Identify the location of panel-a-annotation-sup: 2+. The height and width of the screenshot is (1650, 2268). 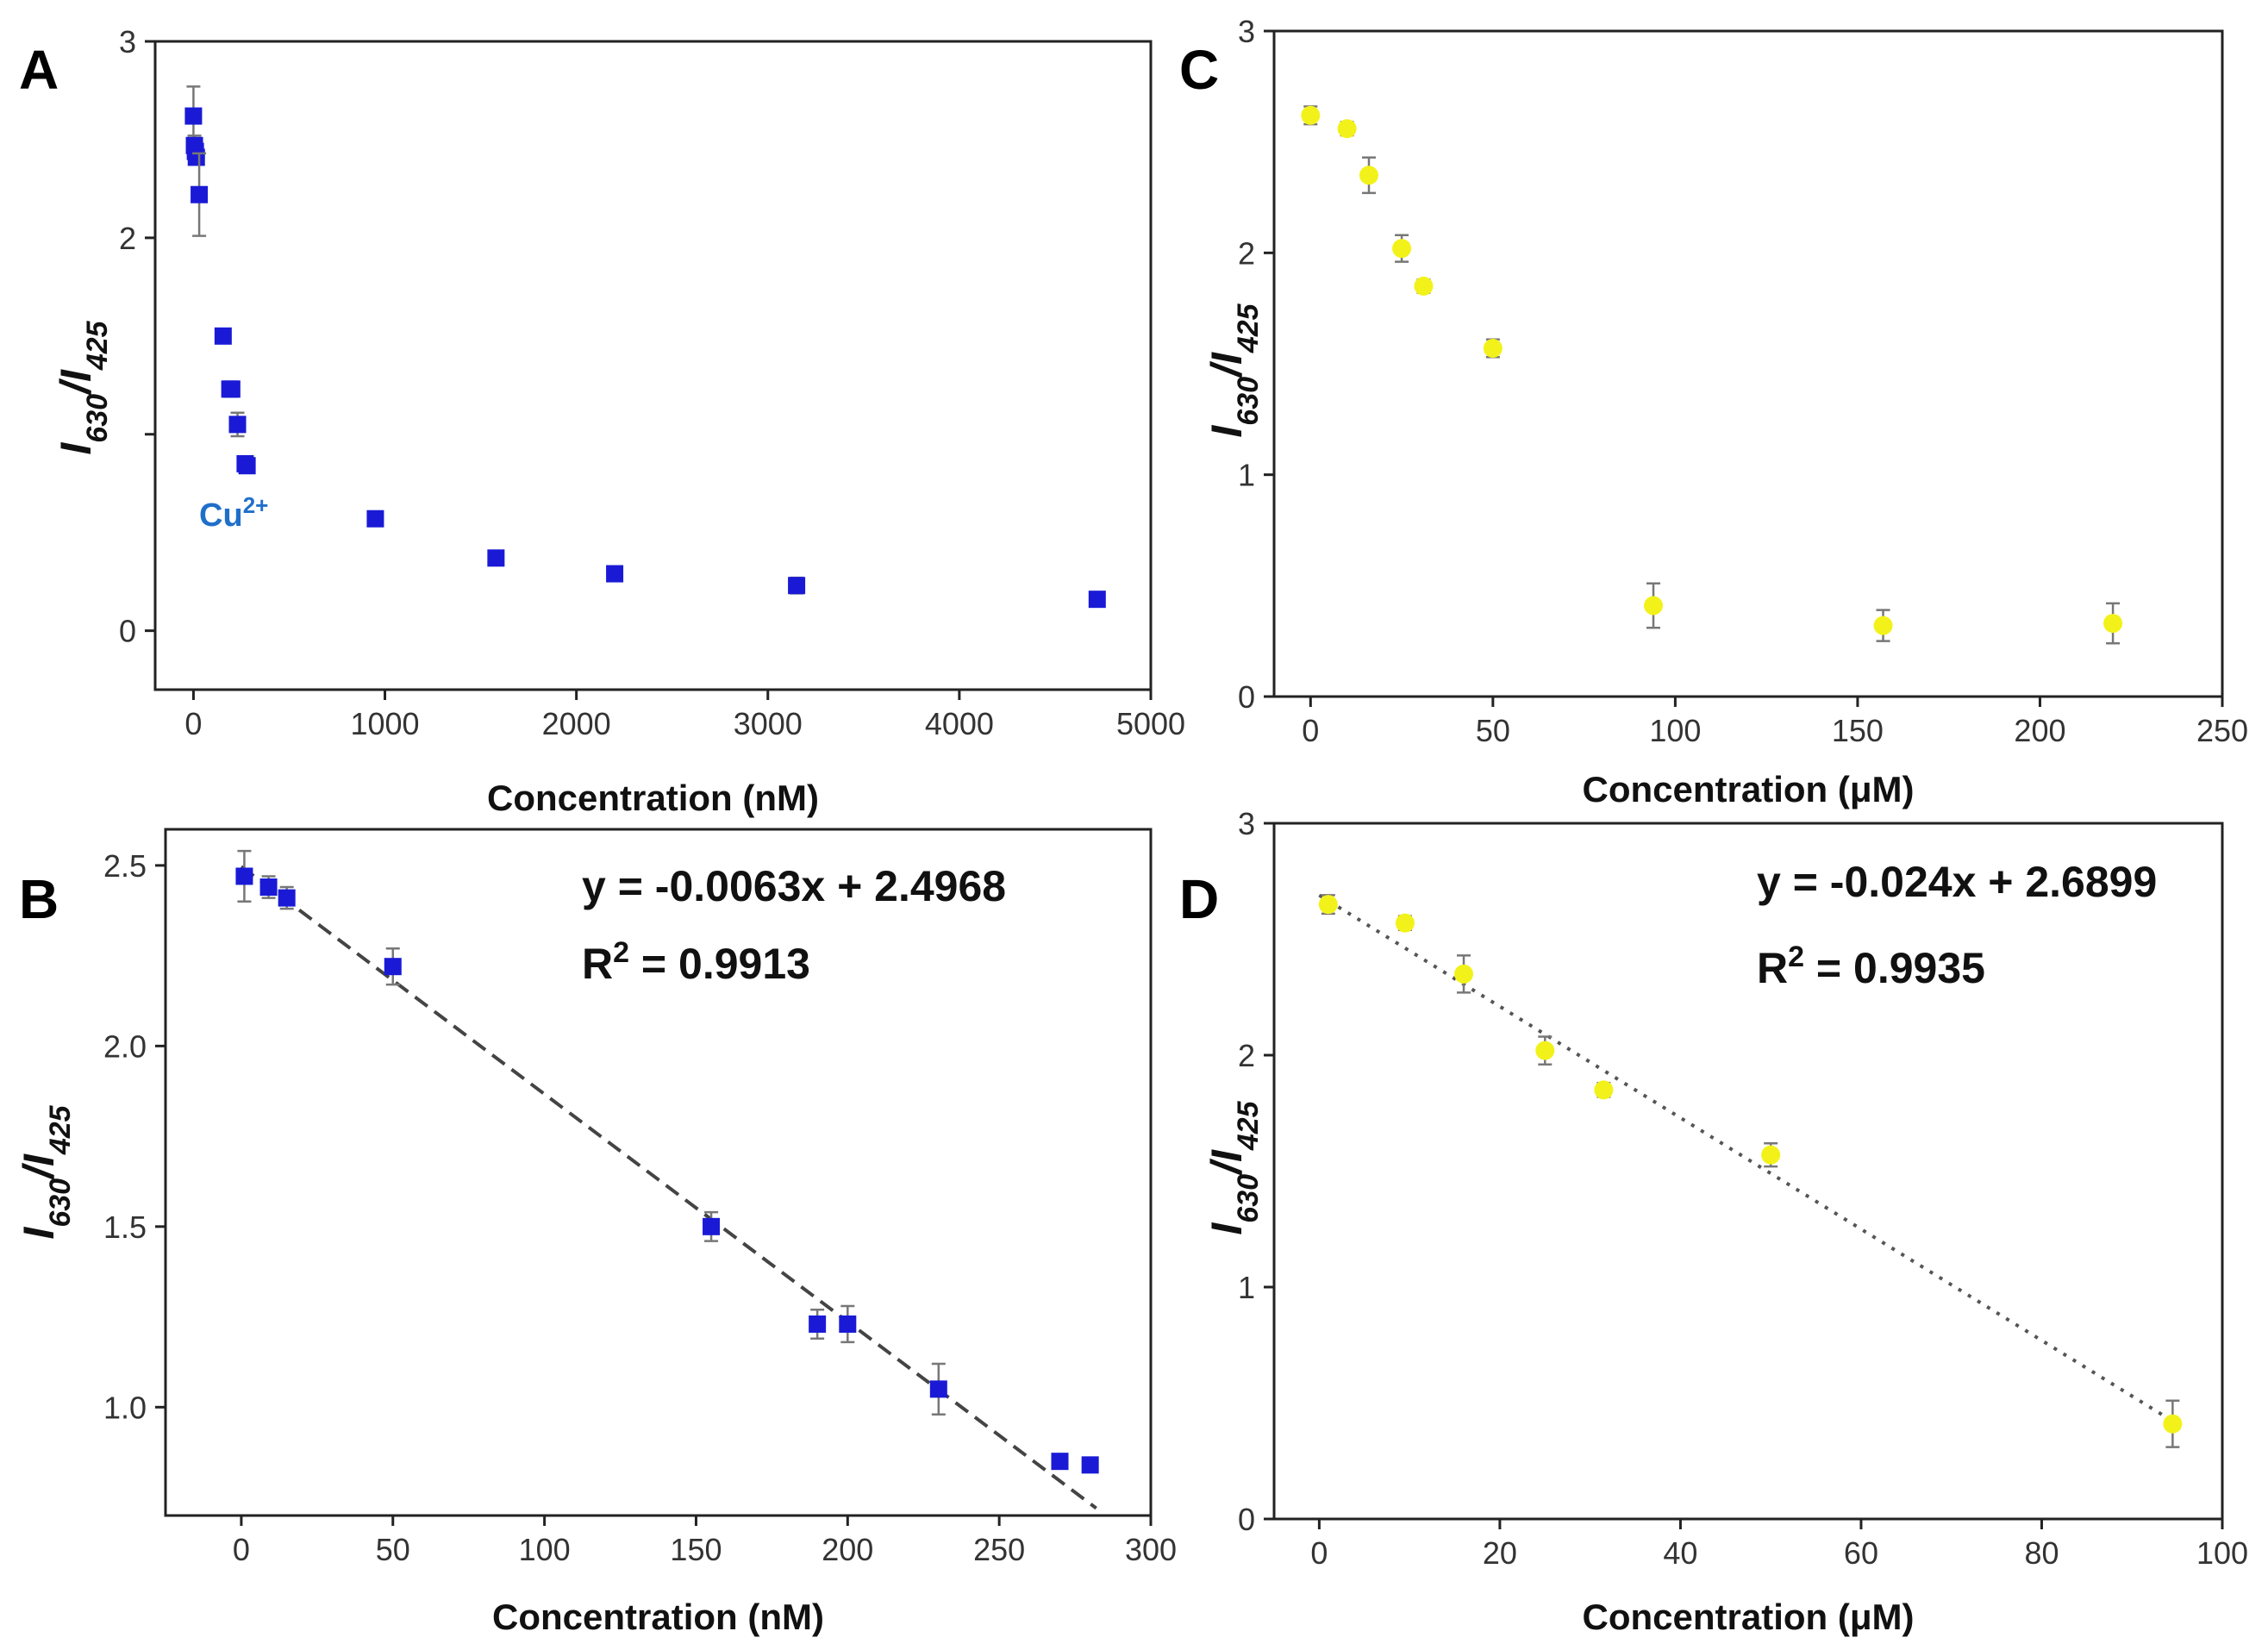
(256, 505).